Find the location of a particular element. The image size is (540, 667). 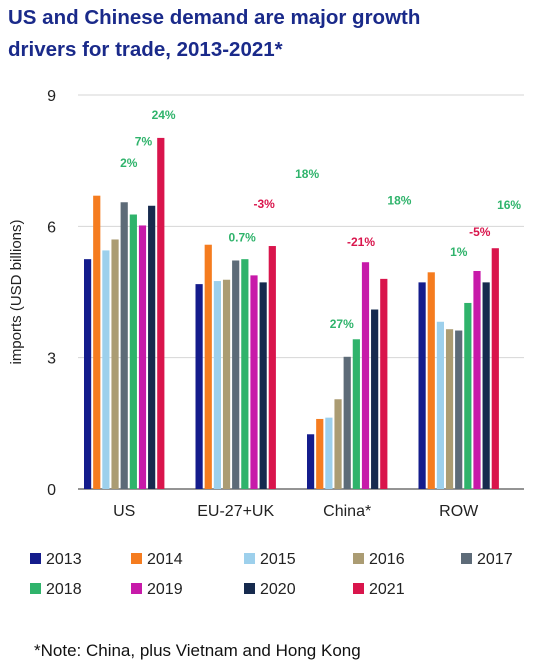

legend-swatch-2020 is located at coordinates (249, 588).